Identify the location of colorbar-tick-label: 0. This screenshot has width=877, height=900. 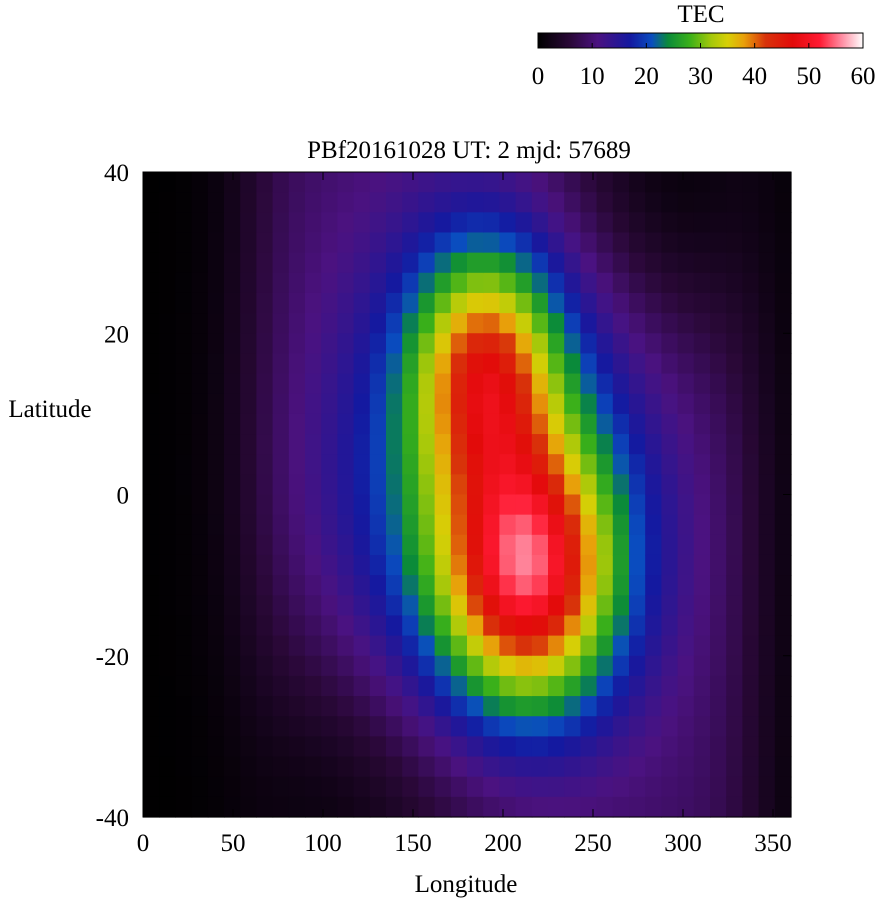
(538, 76).